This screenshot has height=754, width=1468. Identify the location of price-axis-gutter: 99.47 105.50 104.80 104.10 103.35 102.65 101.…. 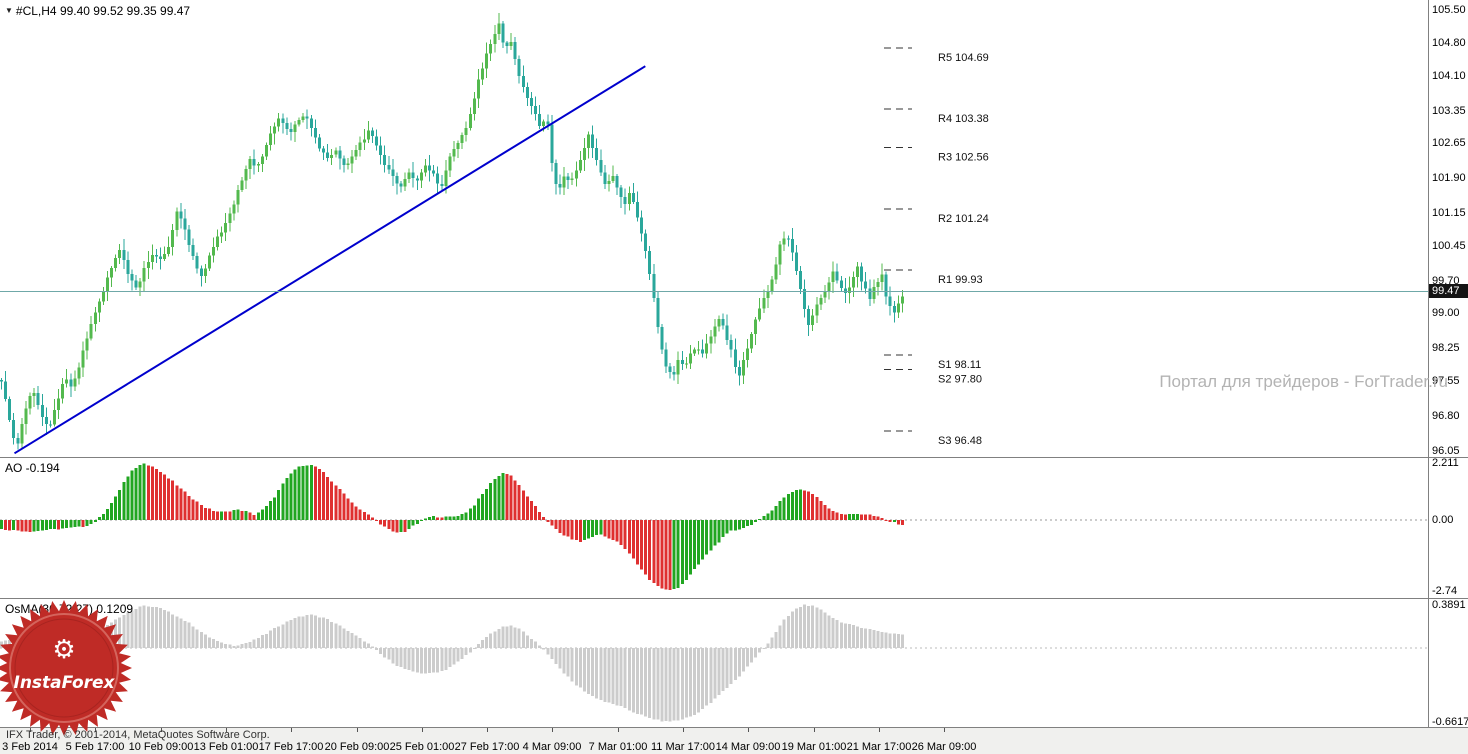
(1448, 364).